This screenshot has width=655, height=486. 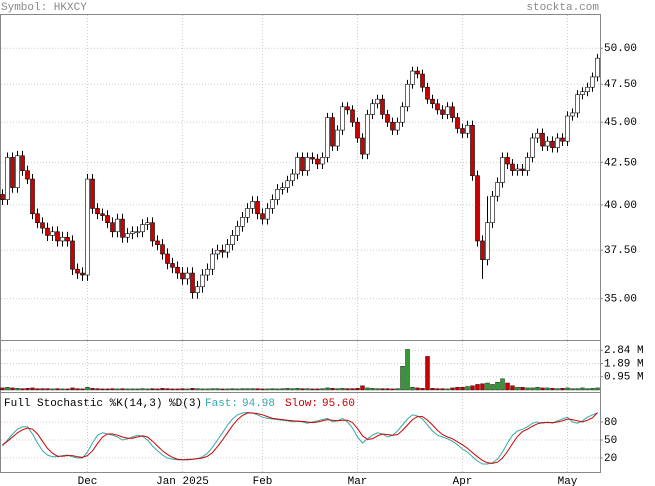 I want to click on source: stockta.com, so click(x=562, y=8).